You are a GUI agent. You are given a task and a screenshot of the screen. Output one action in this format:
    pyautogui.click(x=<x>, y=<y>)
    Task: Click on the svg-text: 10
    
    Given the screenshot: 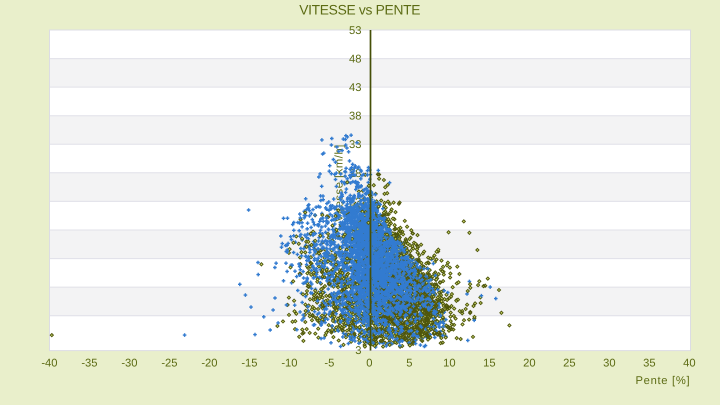 What is the action you would take?
    pyautogui.click(x=449, y=364)
    